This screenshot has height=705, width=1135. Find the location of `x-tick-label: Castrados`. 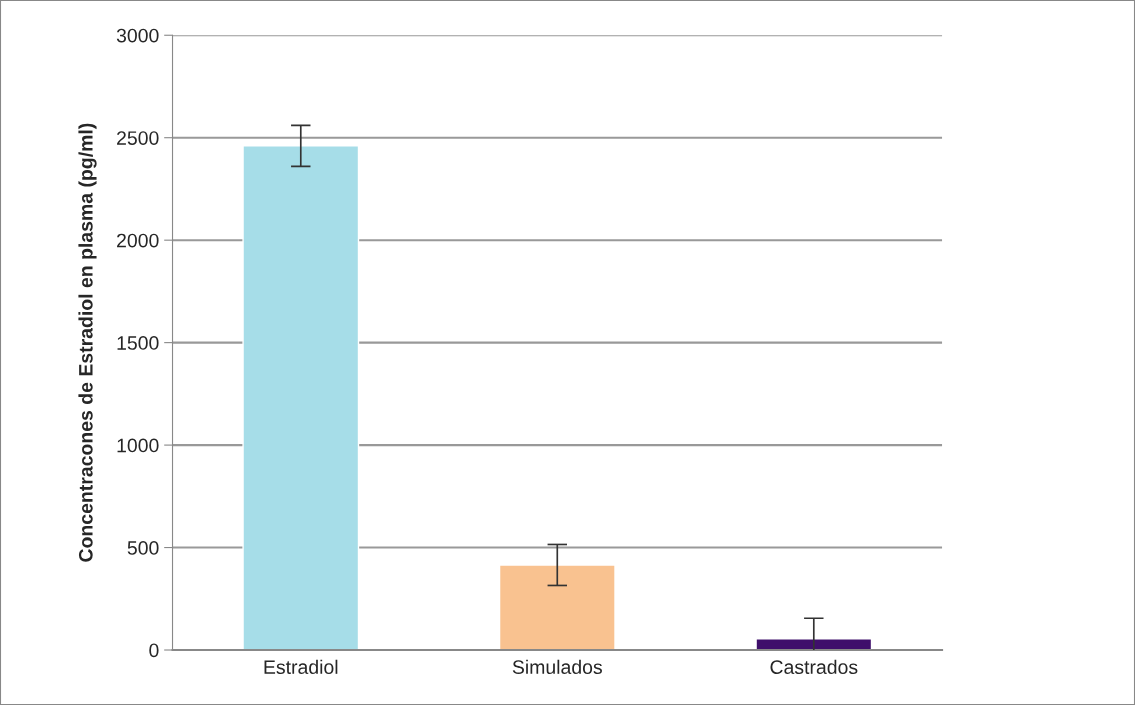

x-tick-label: Castrados is located at coordinates (814, 667).